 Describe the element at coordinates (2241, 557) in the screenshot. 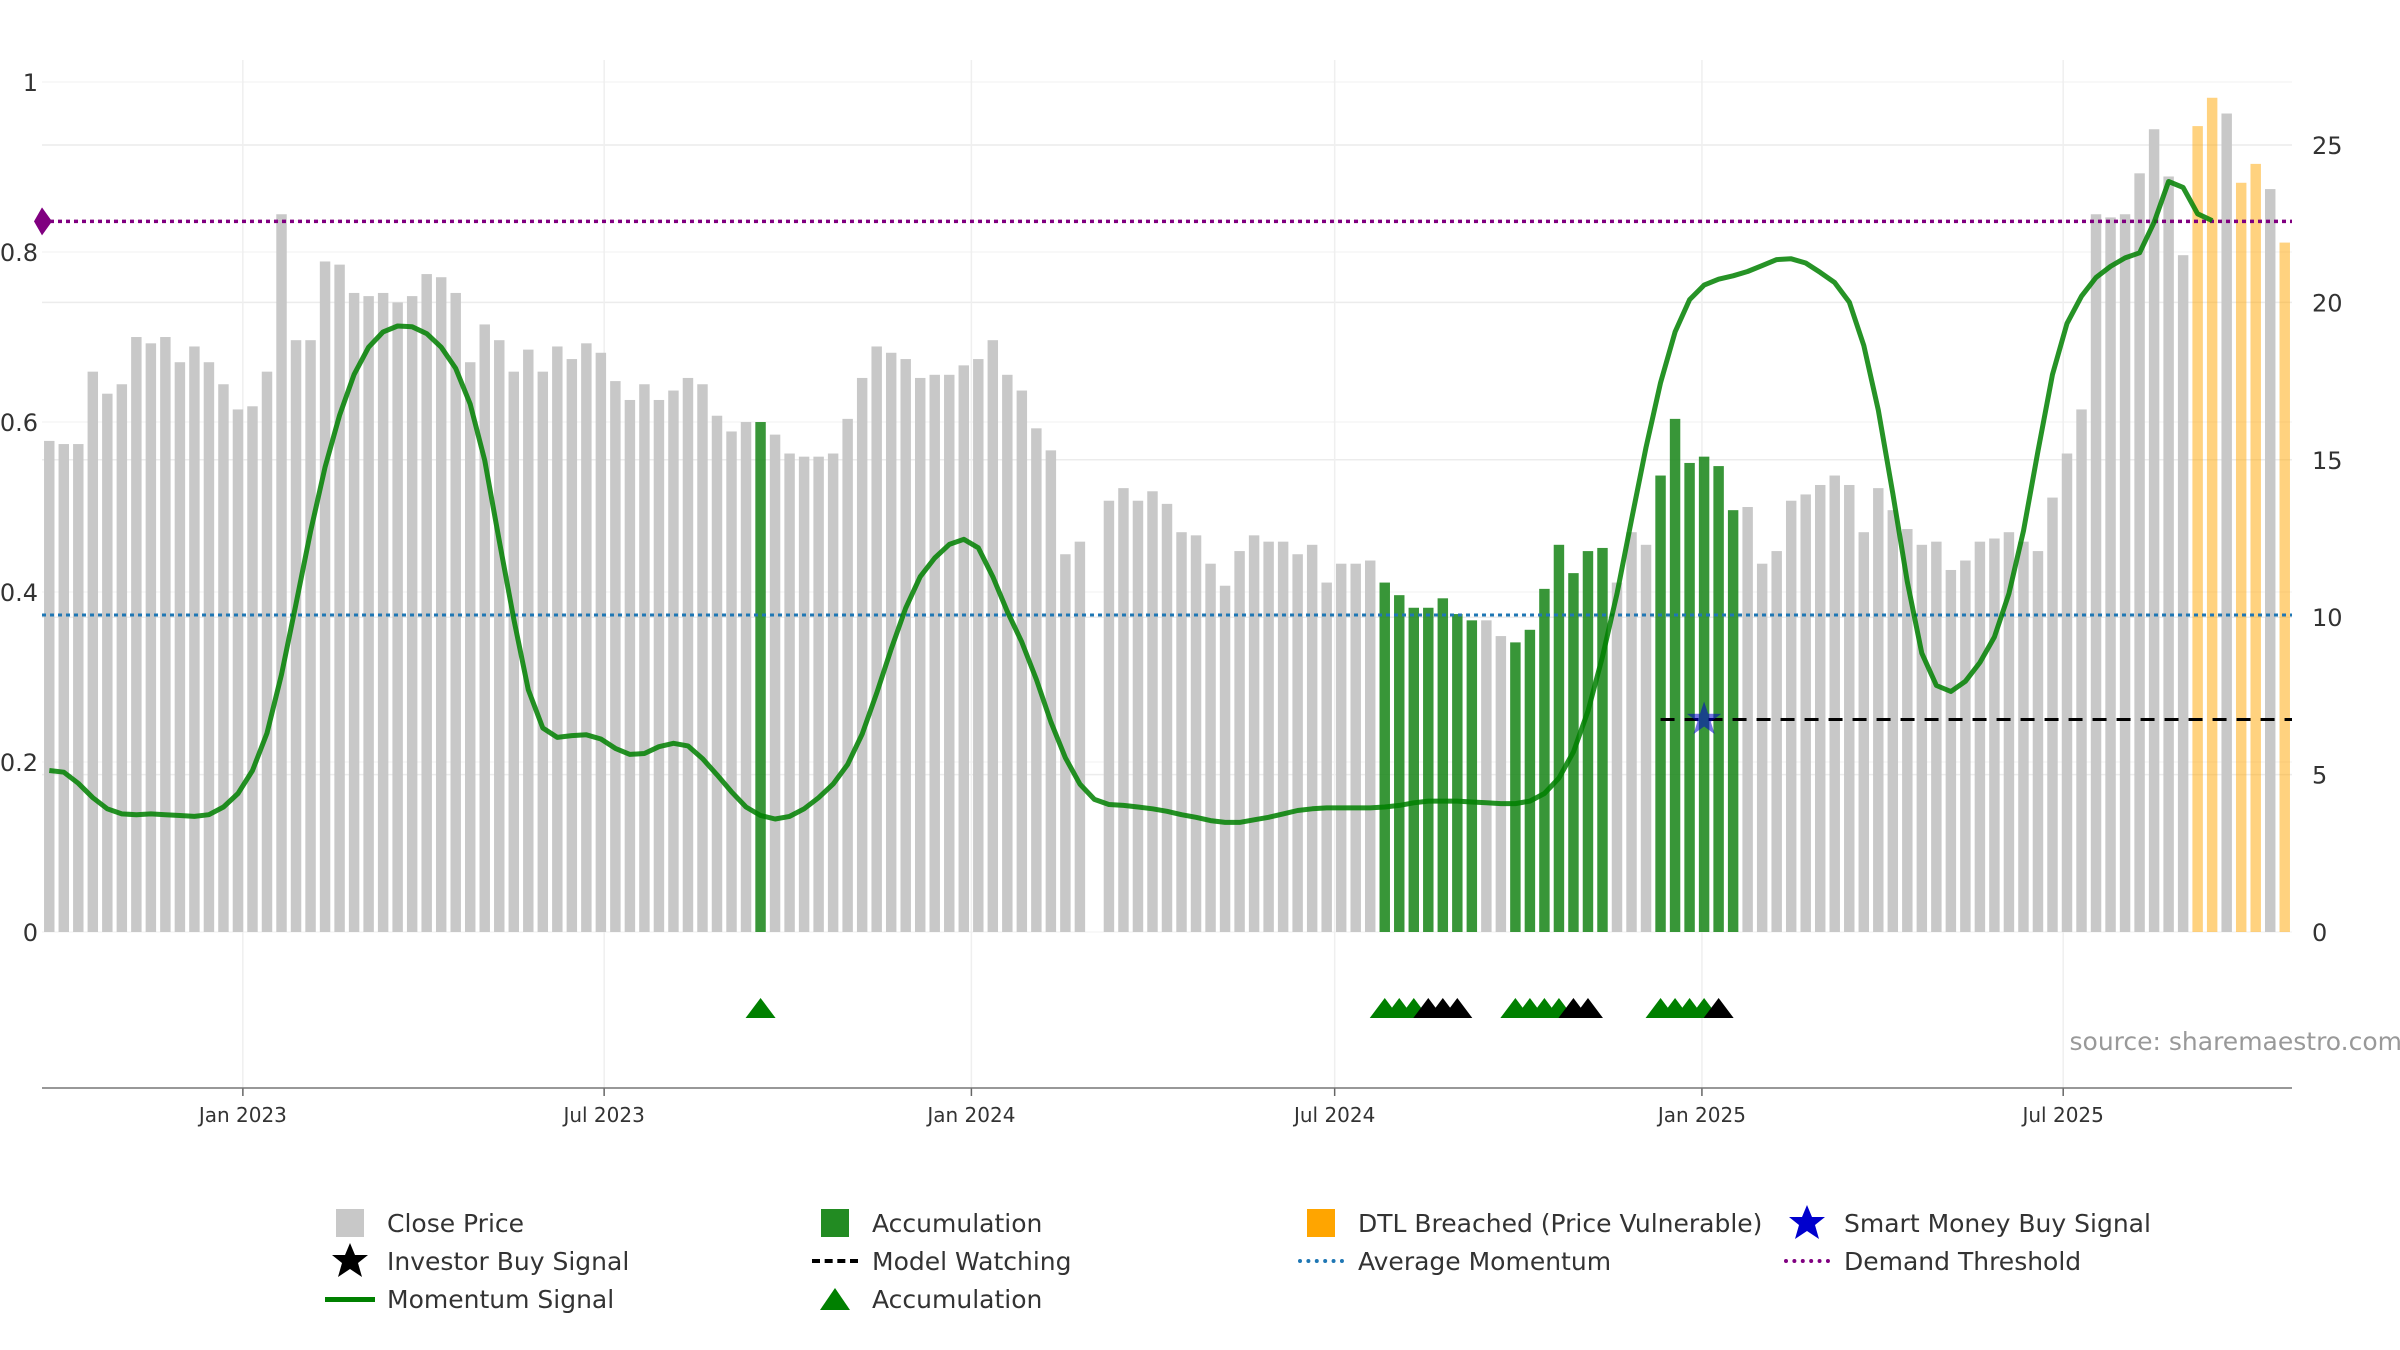

I see `price-bar-dtl` at that location.